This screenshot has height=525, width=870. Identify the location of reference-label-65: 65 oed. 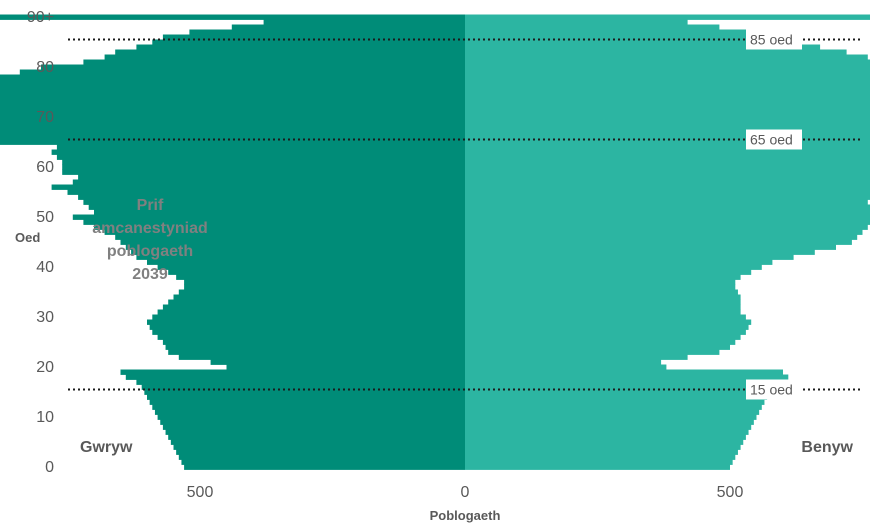
(771, 140).